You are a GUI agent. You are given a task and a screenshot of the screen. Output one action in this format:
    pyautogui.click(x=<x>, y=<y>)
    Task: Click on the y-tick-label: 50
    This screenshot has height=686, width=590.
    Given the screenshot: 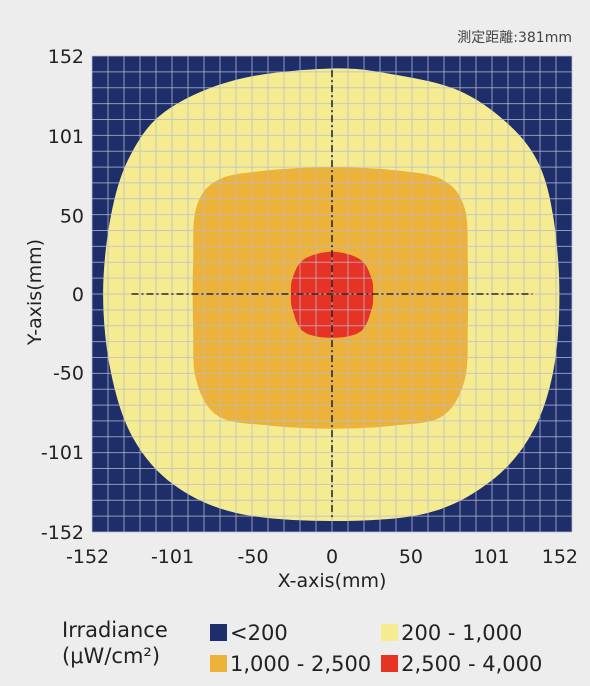 What is the action you would take?
    pyautogui.click(x=72, y=217)
    